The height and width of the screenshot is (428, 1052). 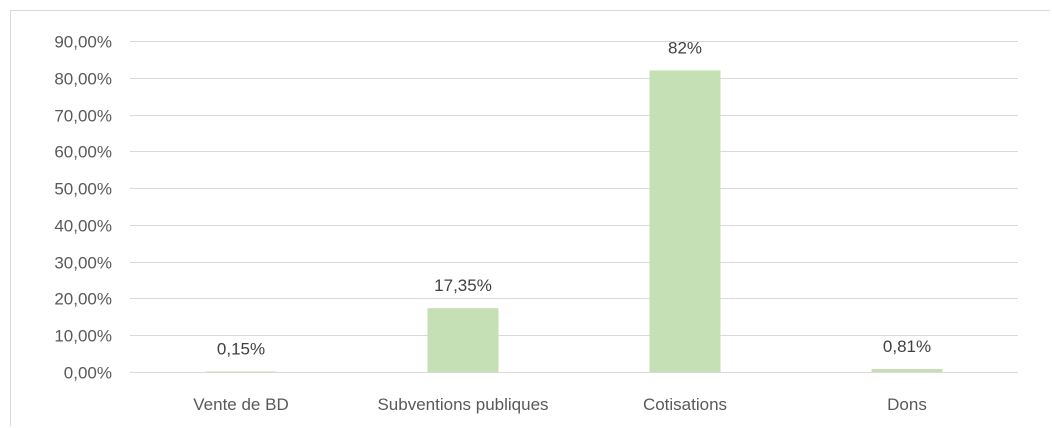 What do you see at coordinates (83, 42) in the screenshot?
I see `y-tick-label: 90,00%` at bounding box center [83, 42].